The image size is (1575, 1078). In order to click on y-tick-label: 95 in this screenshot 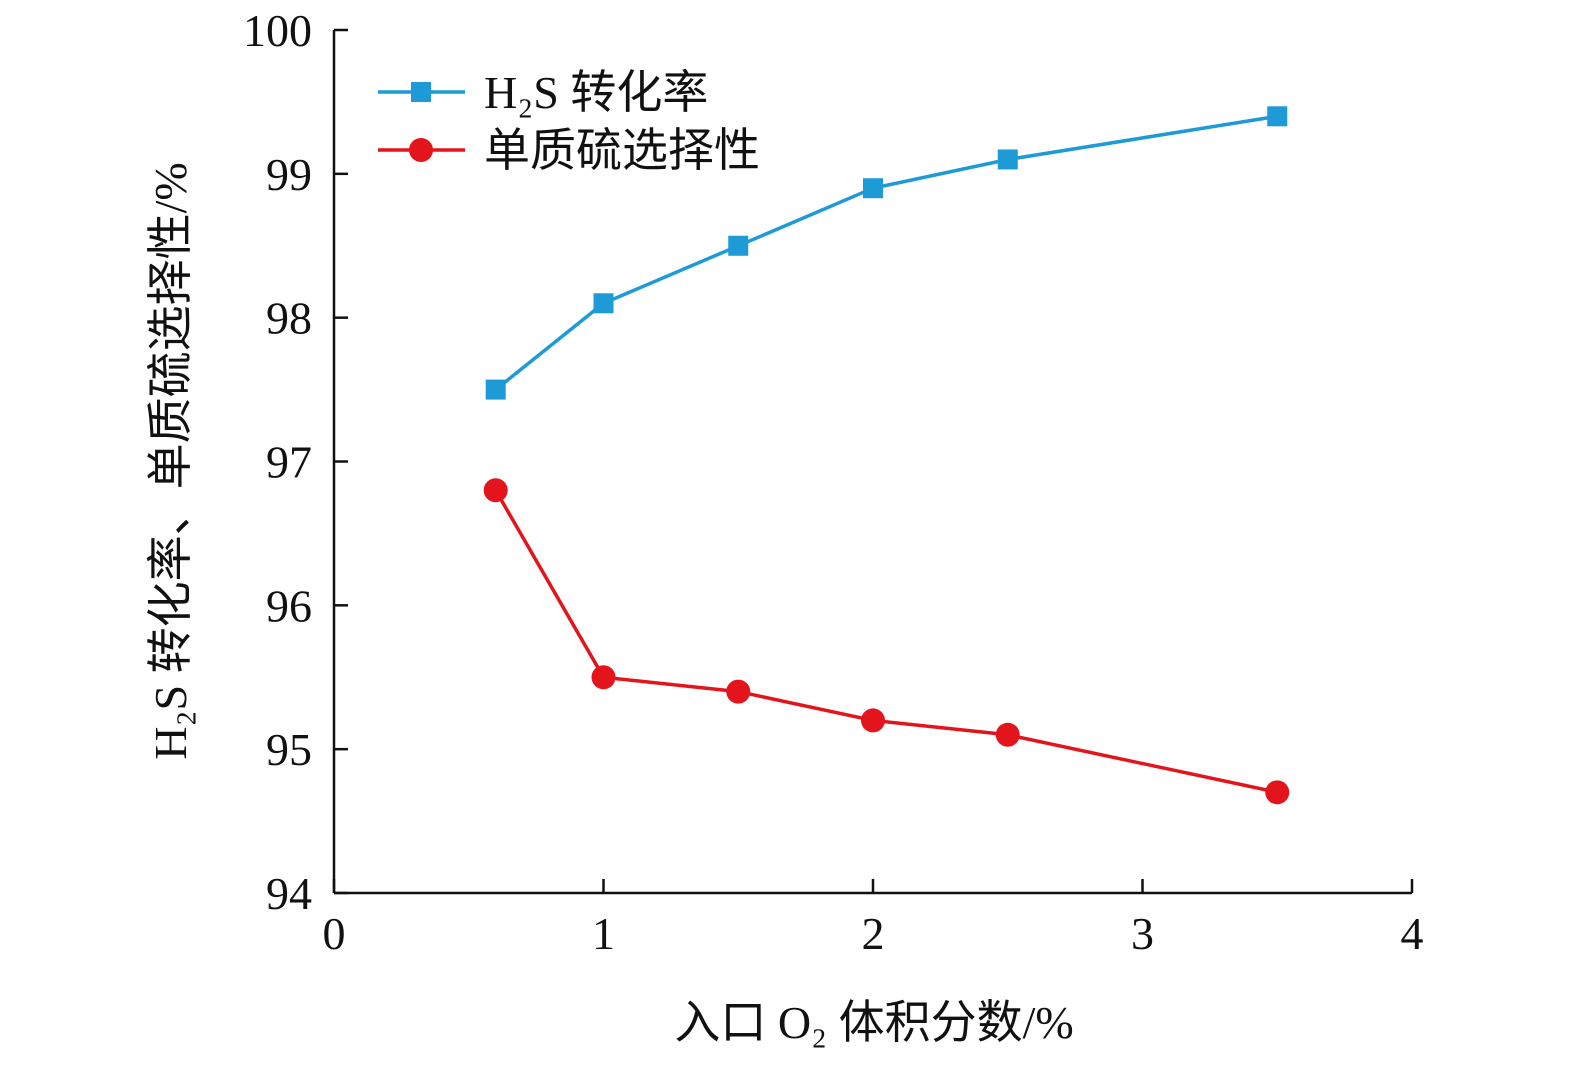, I will do `click(289, 749)`.